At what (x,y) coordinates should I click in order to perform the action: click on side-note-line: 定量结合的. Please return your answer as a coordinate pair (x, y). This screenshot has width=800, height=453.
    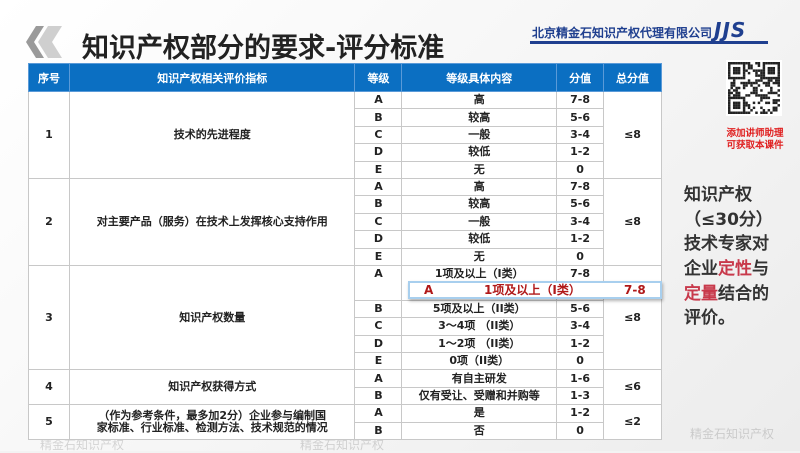
    Looking at the image, I should click on (739, 294).